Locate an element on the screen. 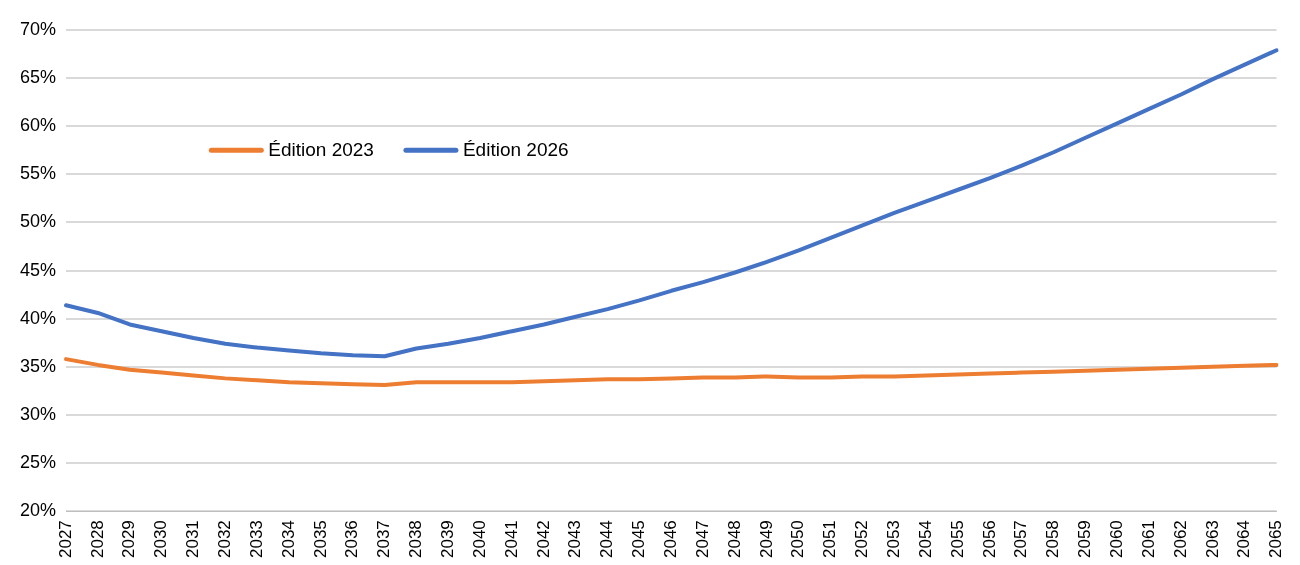 This screenshot has height=565, width=1300. x-tick-label: 2031 is located at coordinates (193, 539).